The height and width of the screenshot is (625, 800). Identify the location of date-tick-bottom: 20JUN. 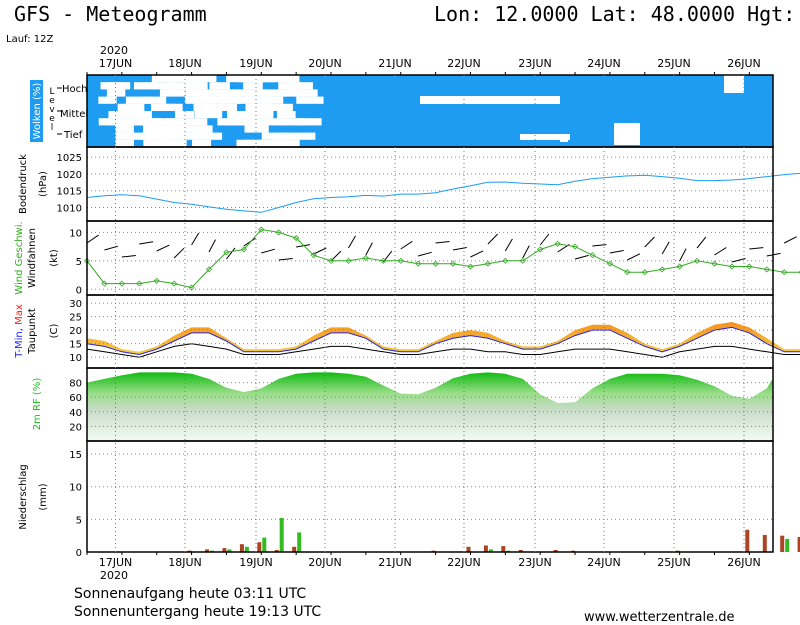
(325, 562).